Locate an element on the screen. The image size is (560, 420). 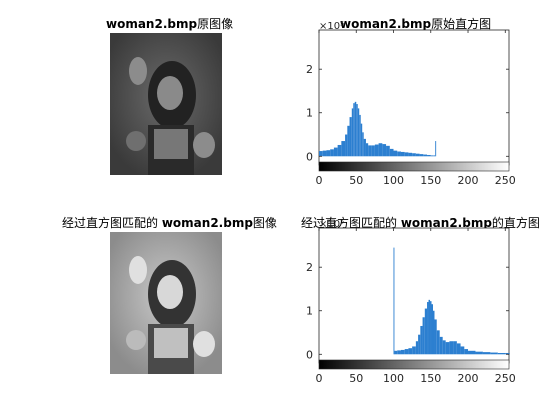
panel-title-matched-image: 经过直方图匹配的 woman2.bmp图像 is located at coordinates (169, 222).